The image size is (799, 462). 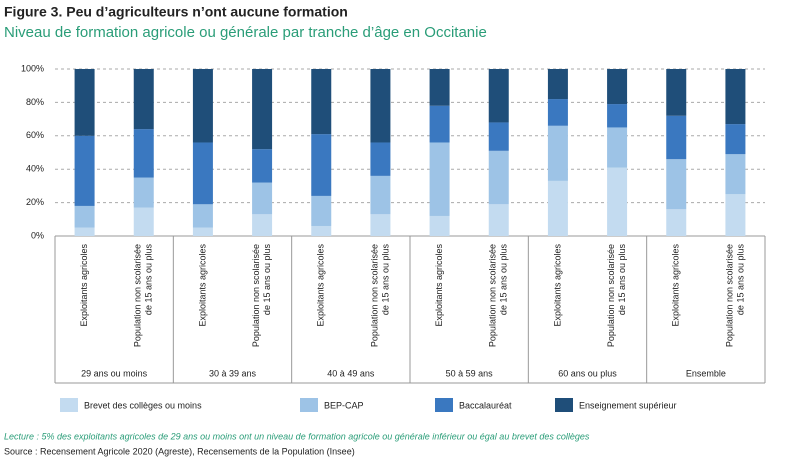 What do you see at coordinates (37, 235) in the screenshot?
I see `y-tick-label: 0%` at bounding box center [37, 235].